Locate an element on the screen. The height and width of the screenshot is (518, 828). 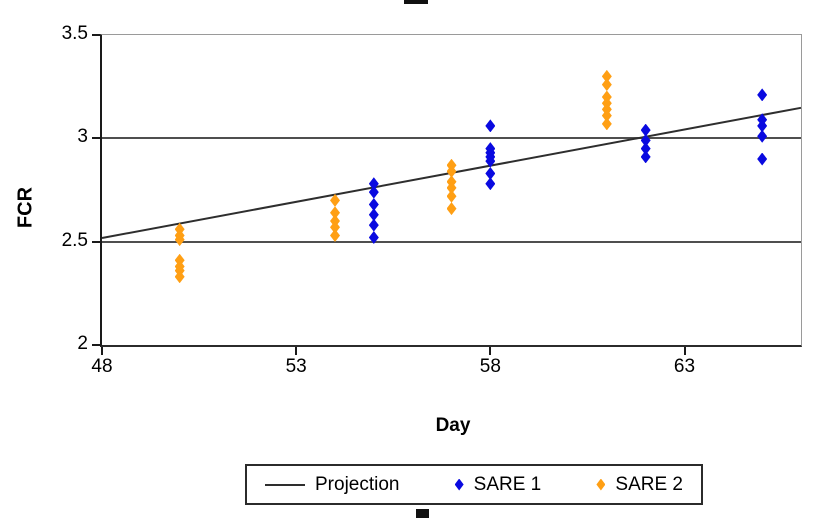
y-tick-label: 2.5 is located at coordinates (74, 240).